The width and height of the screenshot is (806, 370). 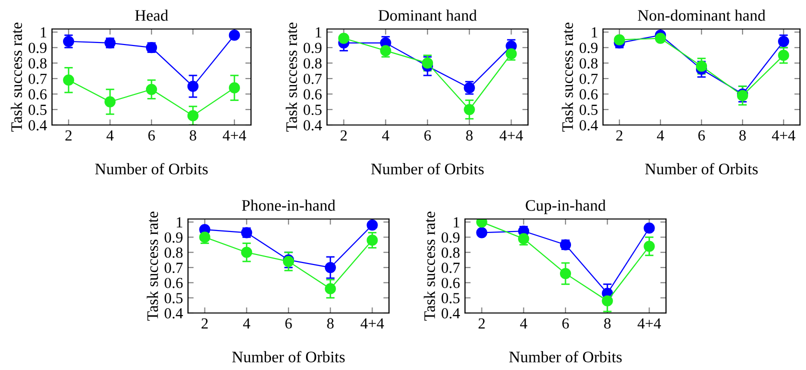 What do you see at coordinates (702, 15) in the screenshot?
I see `chart-title: Non-dominant hand` at bounding box center [702, 15].